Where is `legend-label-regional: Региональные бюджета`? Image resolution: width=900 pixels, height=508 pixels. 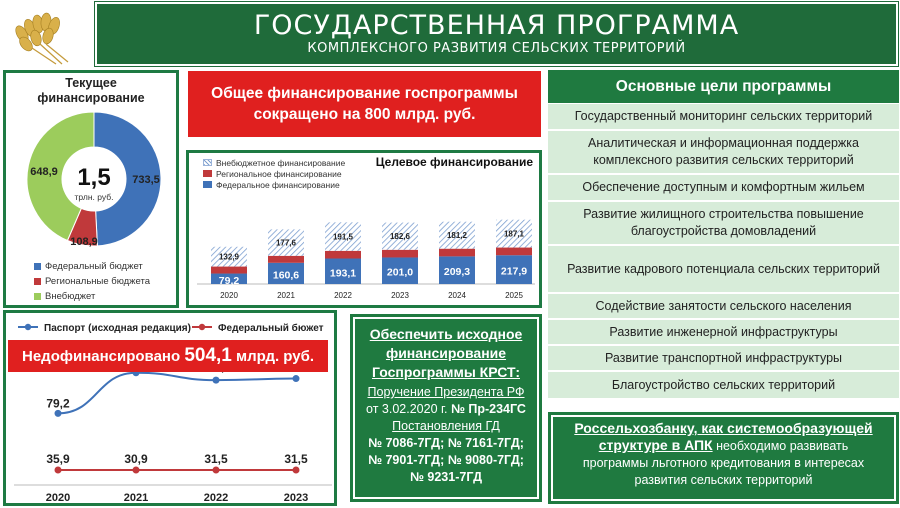
legend-label-regional: Региональные бюджета is located at coordinates (98, 281).